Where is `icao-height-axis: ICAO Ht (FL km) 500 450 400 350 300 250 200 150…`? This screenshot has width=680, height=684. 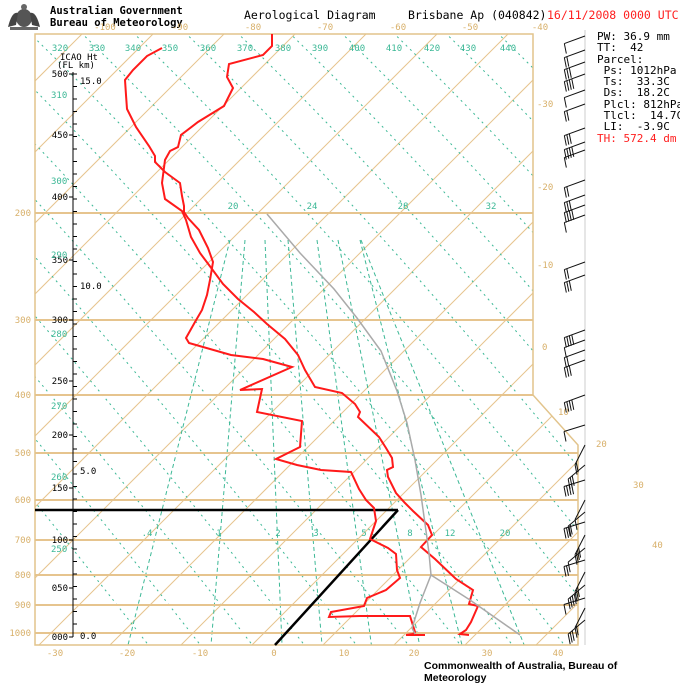
icao-height-axis: ICAO Ht (FL km) 500 450 400 350 300 250 200 150… is located at coordinates (77, 348).